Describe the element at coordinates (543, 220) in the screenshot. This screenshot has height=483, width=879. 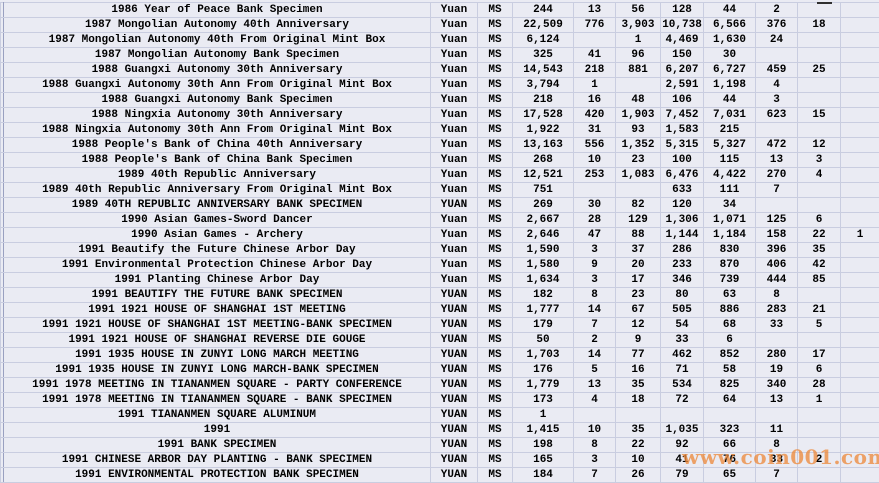
I see `count-cell-1: 2,667` at that location.